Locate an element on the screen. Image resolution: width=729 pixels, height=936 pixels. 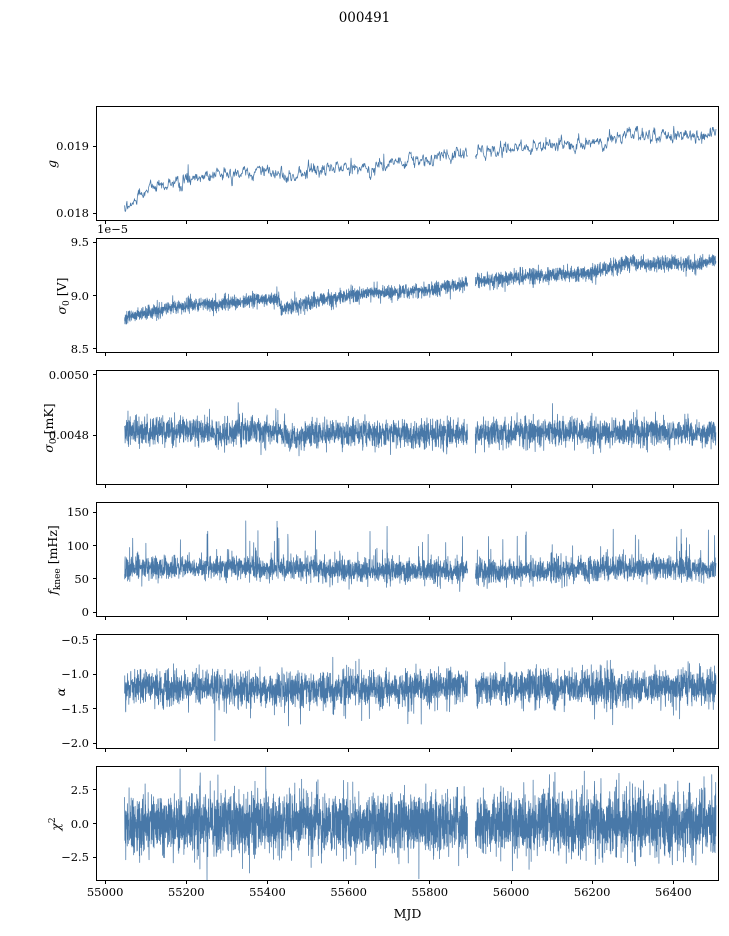
y-tick-label: −1.5 is located at coordinates (75, 708).